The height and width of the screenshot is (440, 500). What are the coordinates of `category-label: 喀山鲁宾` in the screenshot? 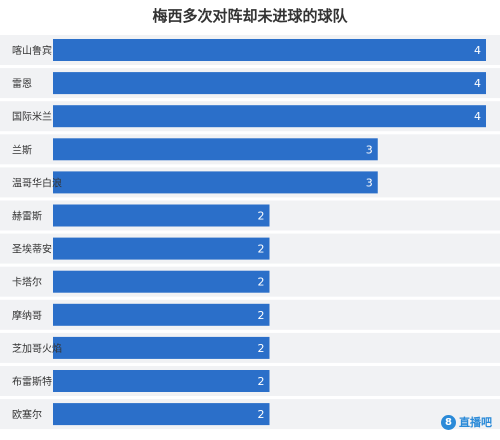 It's located at (32, 50).